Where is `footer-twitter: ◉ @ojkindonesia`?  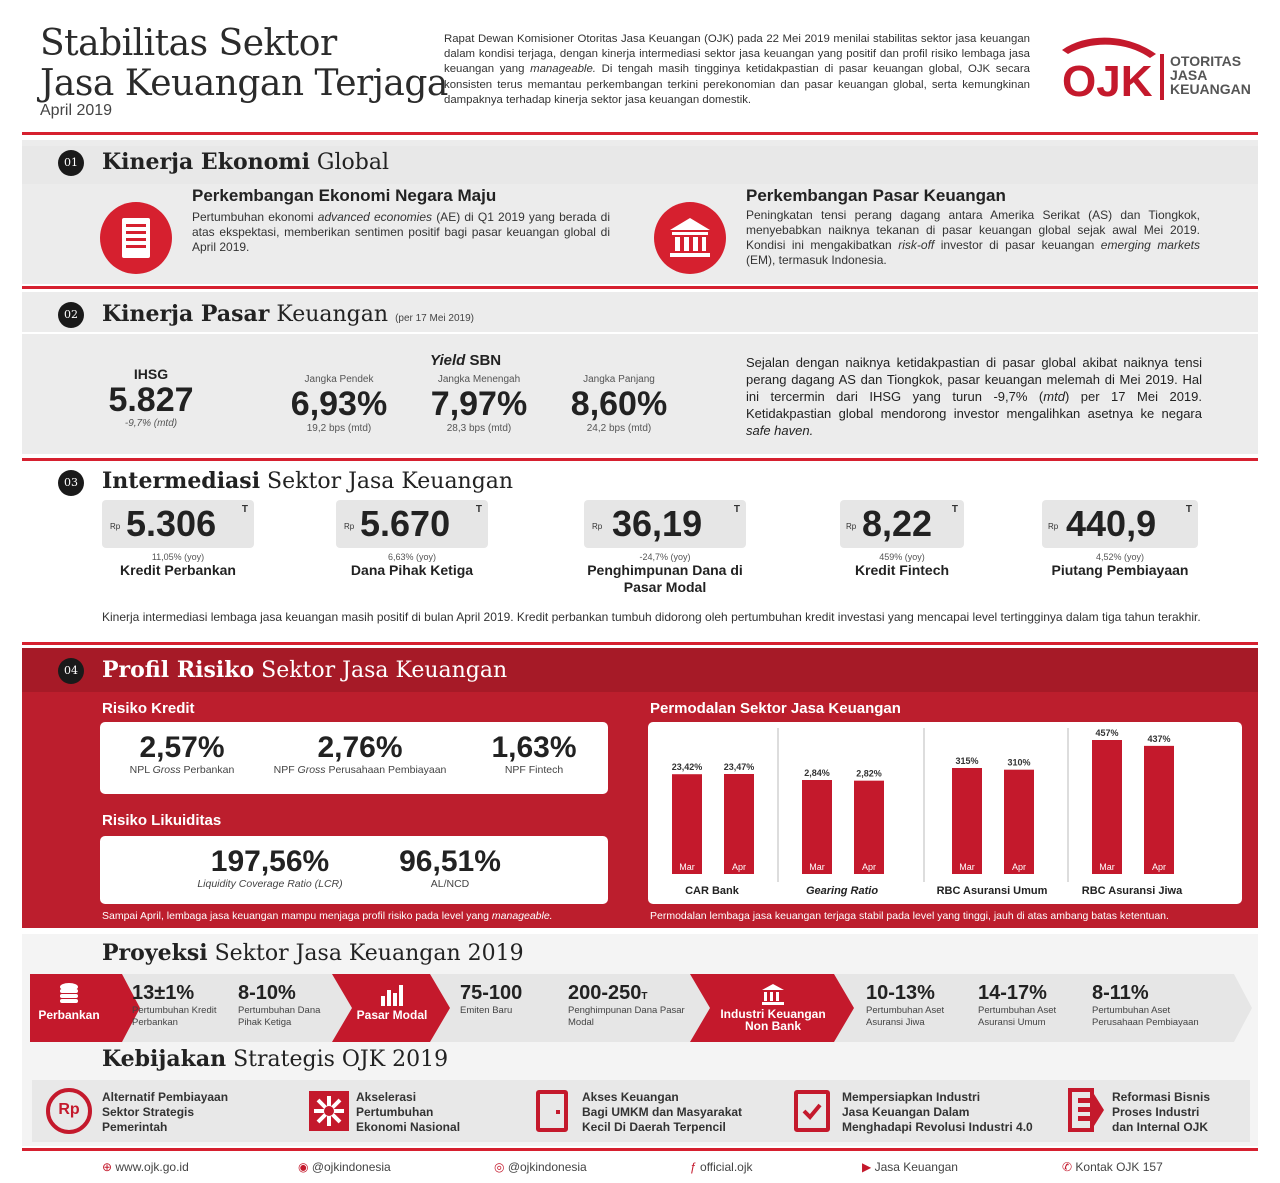
footer-twitter: ◉ @ojkindonesia is located at coordinates (344, 1167).